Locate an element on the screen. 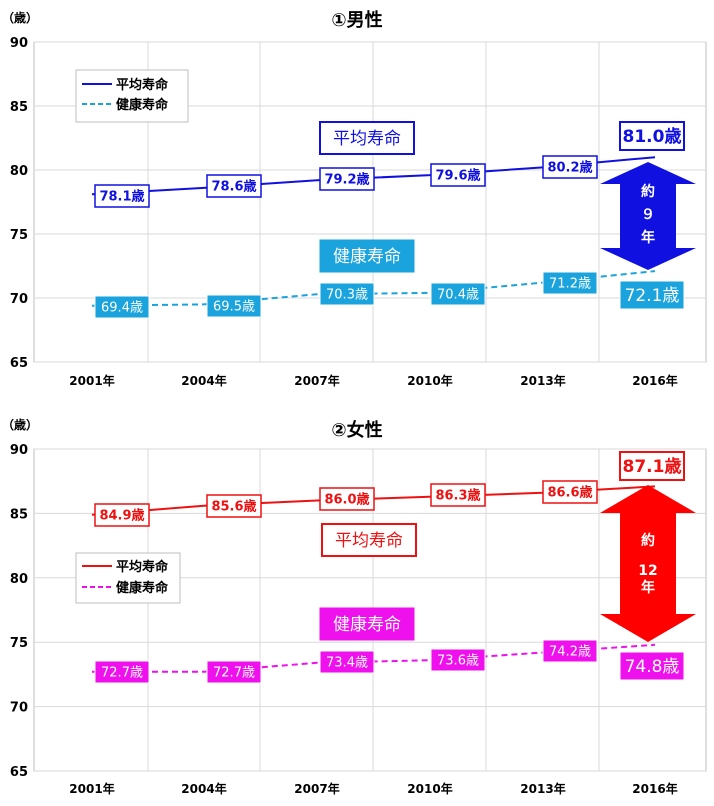 The height and width of the screenshot is (806, 714). data-label: 72.1歳 is located at coordinates (652, 296).